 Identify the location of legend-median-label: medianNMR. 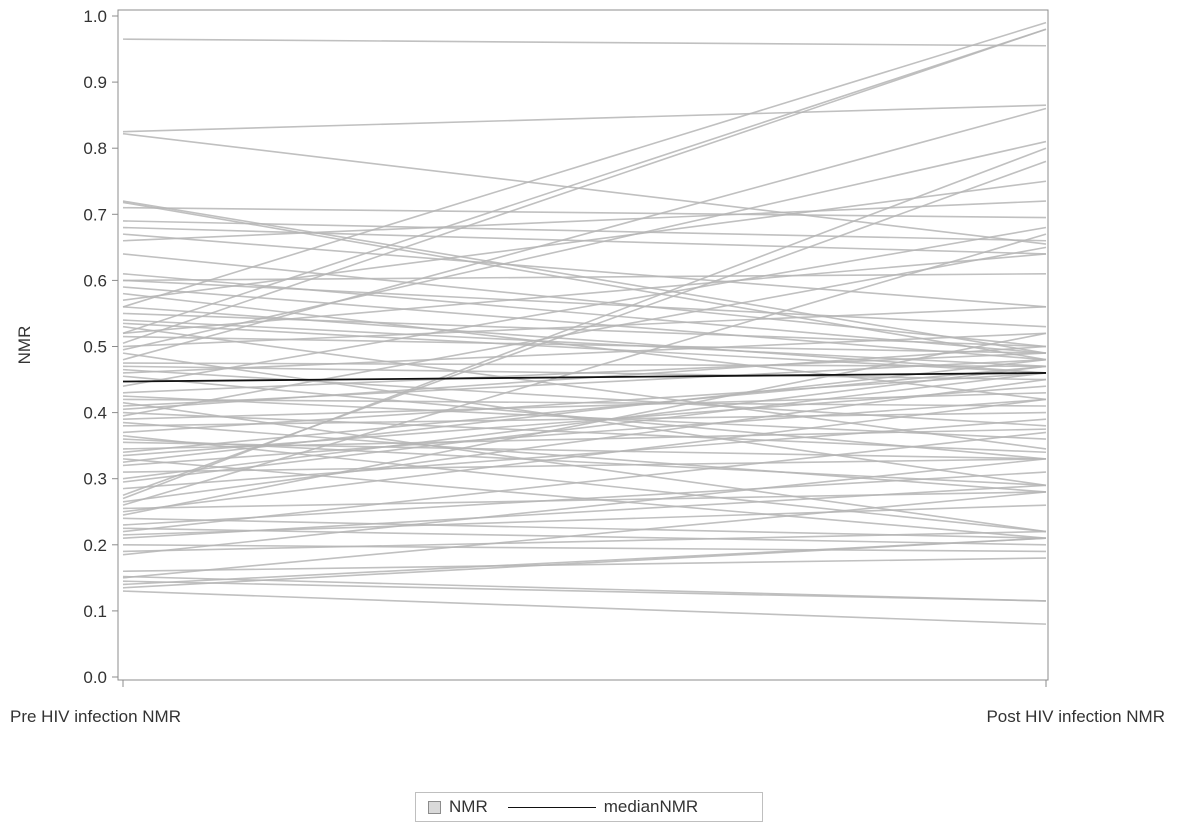
(651, 806).